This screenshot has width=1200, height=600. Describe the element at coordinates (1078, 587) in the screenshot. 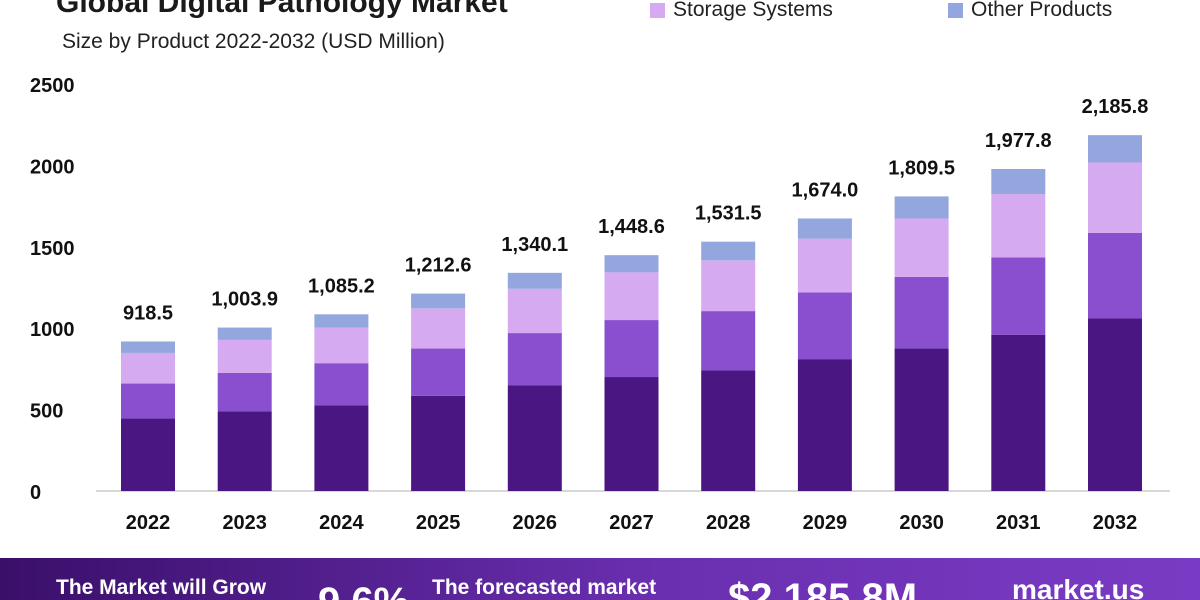

I see `banner-brand-logo: market.us` at that location.